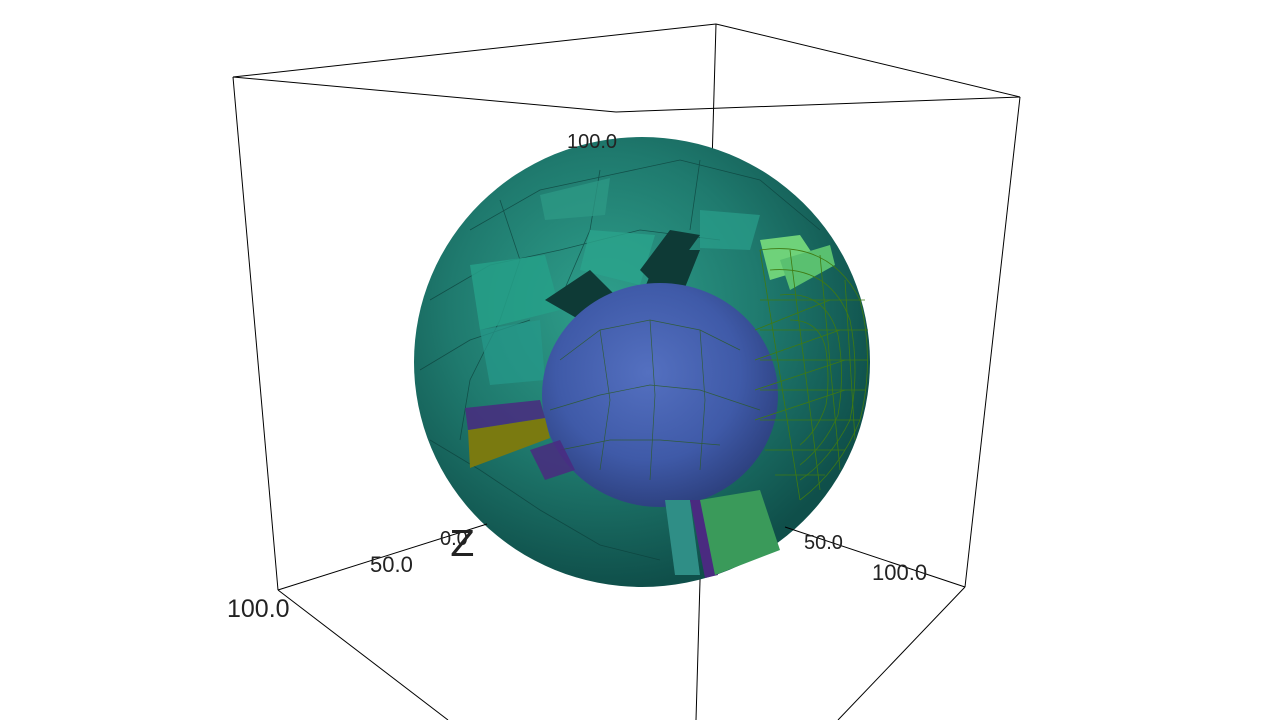 The width and height of the screenshot is (1280, 720). Describe the element at coordinates (391, 564) in the screenshot. I see `y-axis-tick-50: 50.0` at that location.